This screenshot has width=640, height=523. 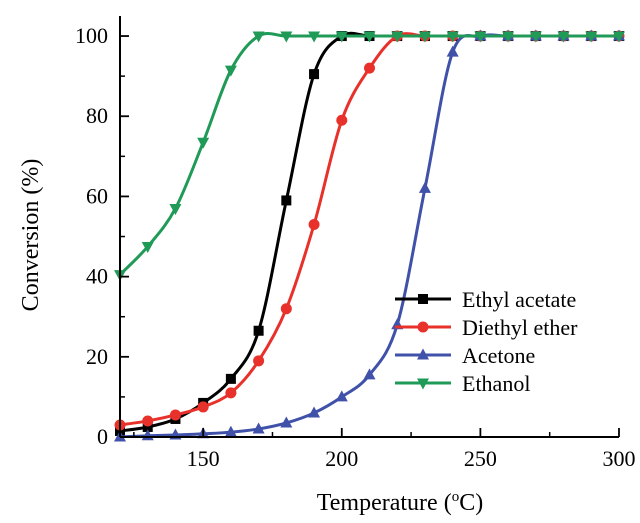 What do you see at coordinates (97, 276) in the screenshot?
I see `y-tick-label-40: 40` at bounding box center [97, 276].